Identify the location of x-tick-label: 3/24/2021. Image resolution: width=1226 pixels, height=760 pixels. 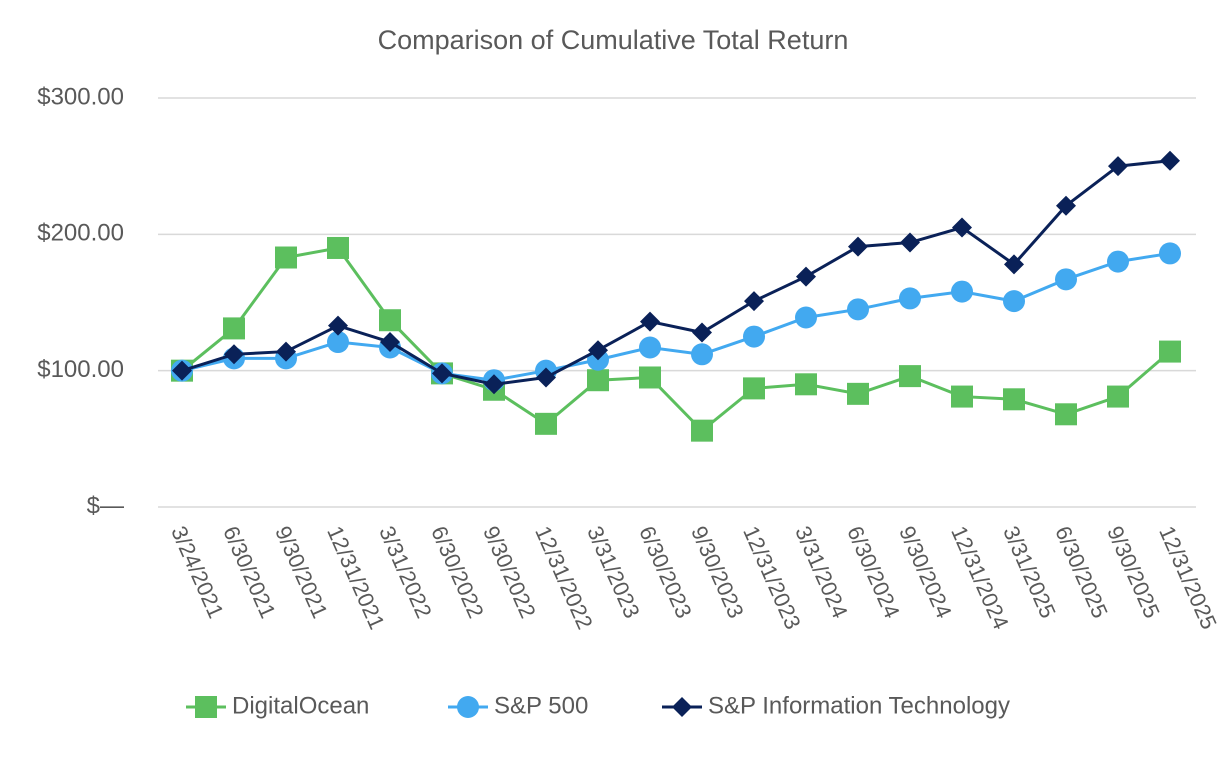
(197, 572).